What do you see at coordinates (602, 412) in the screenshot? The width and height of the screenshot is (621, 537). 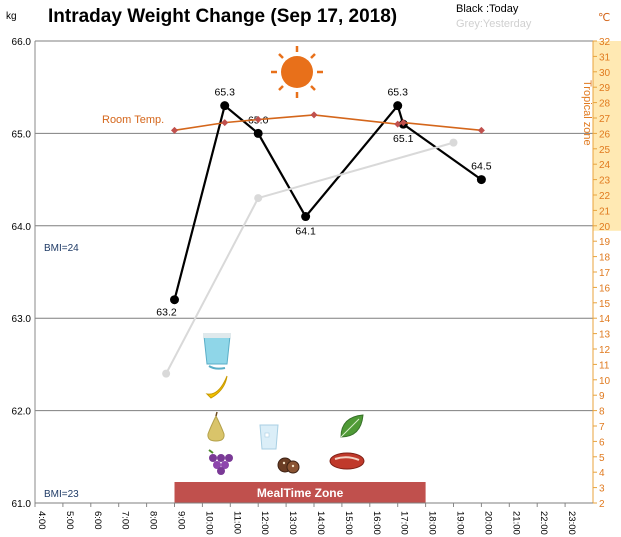 I see `y2-tick-label: 8` at bounding box center [602, 412].